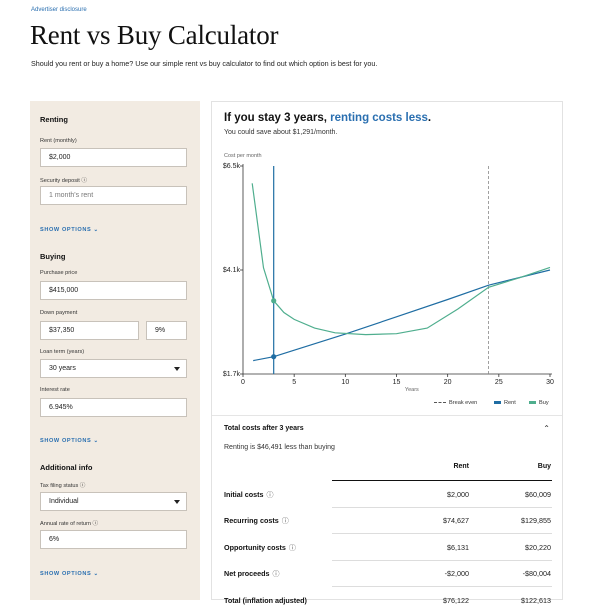 Image resolution: width=600 pixels, height=605 pixels. I want to click on interest-rate-input: 6.945%, so click(113, 407).